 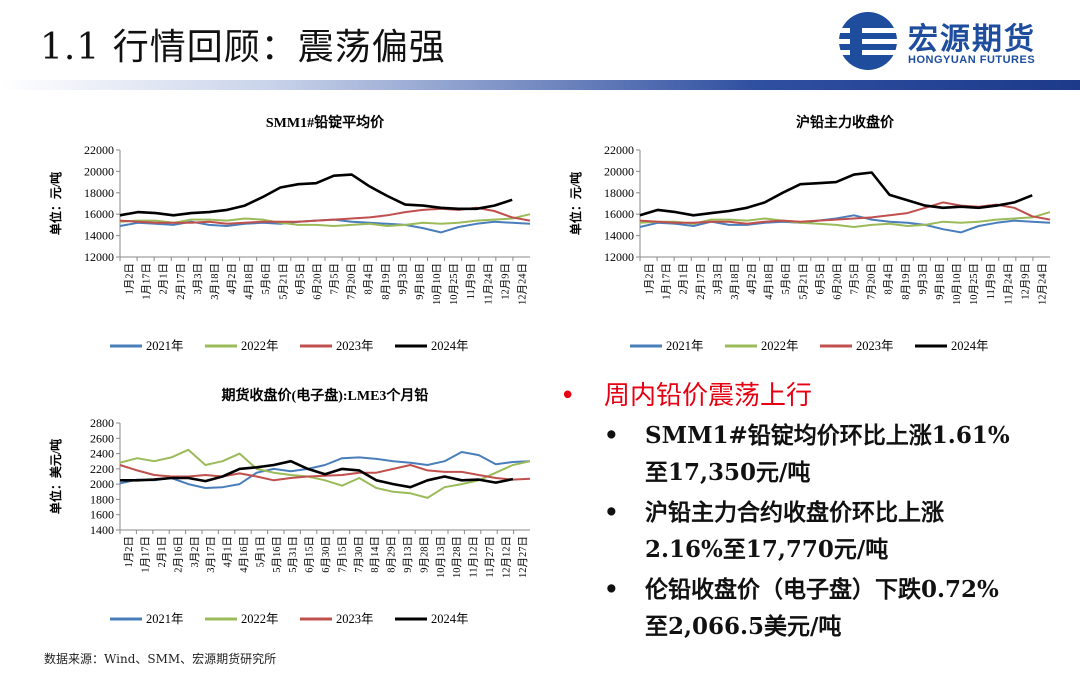 What do you see at coordinates (277, 554) in the screenshot?
I see `x-tick-label: 5月16日` at bounding box center [277, 554].